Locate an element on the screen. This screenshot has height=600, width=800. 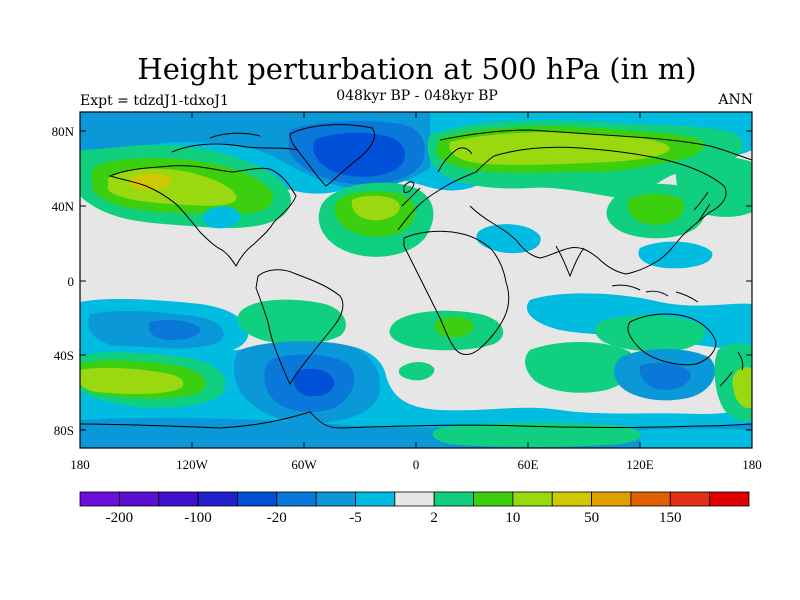
lon-tick-label: 60E is located at coordinates (528, 464).